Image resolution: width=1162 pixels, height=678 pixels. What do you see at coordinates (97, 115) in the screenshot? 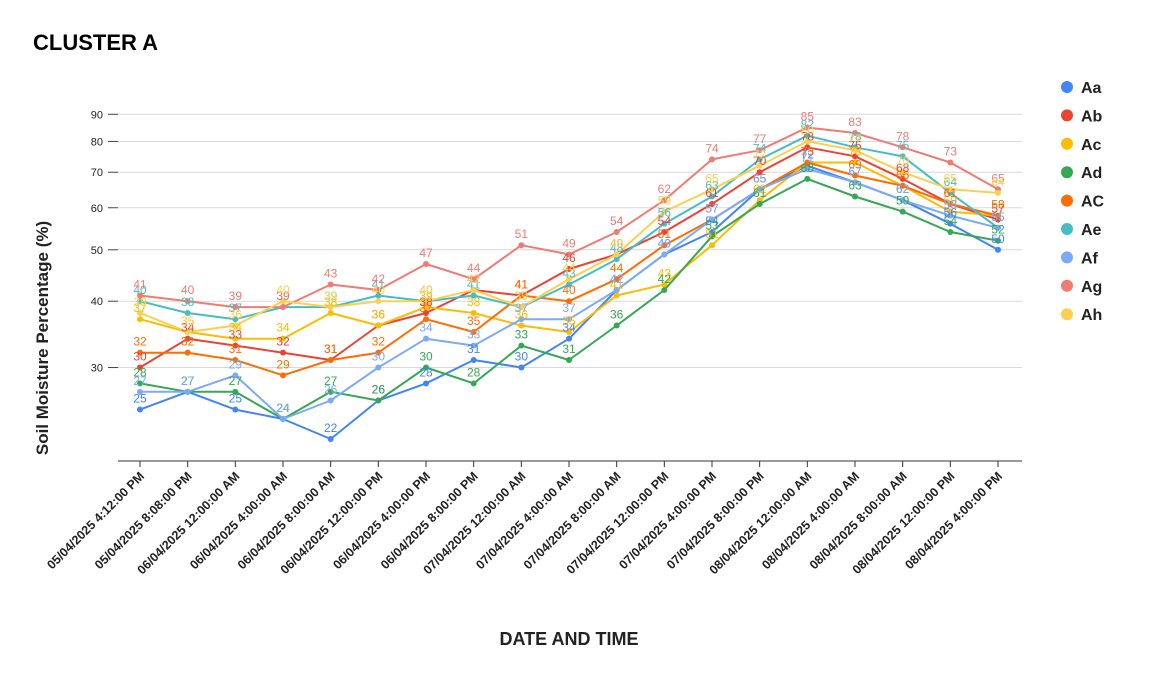
I see `y-tick-label: 90` at bounding box center [97, 115].